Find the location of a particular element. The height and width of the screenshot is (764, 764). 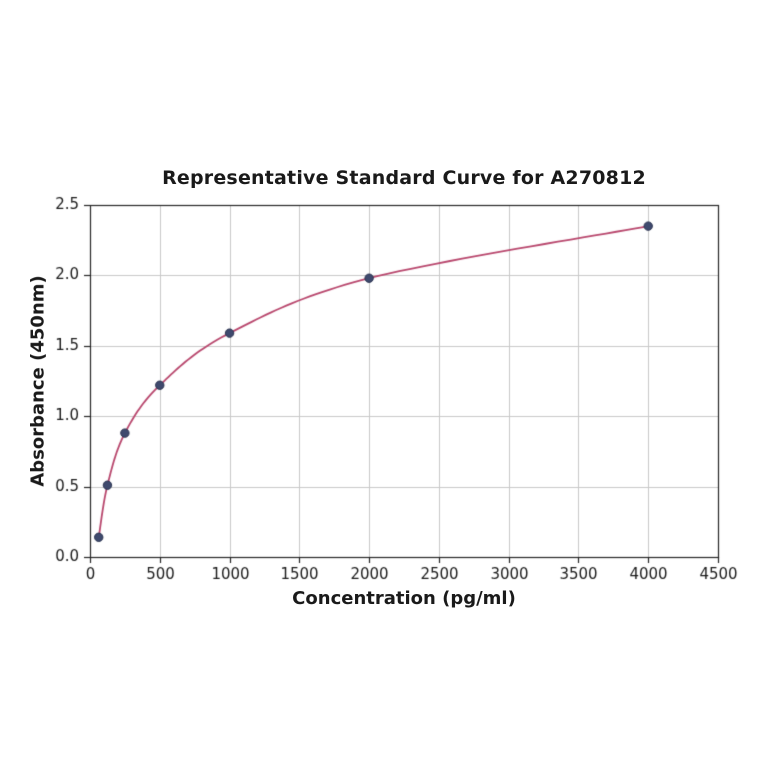

x-axis-label: Concentration (pg/ml) is located at coordinates (404, 598).